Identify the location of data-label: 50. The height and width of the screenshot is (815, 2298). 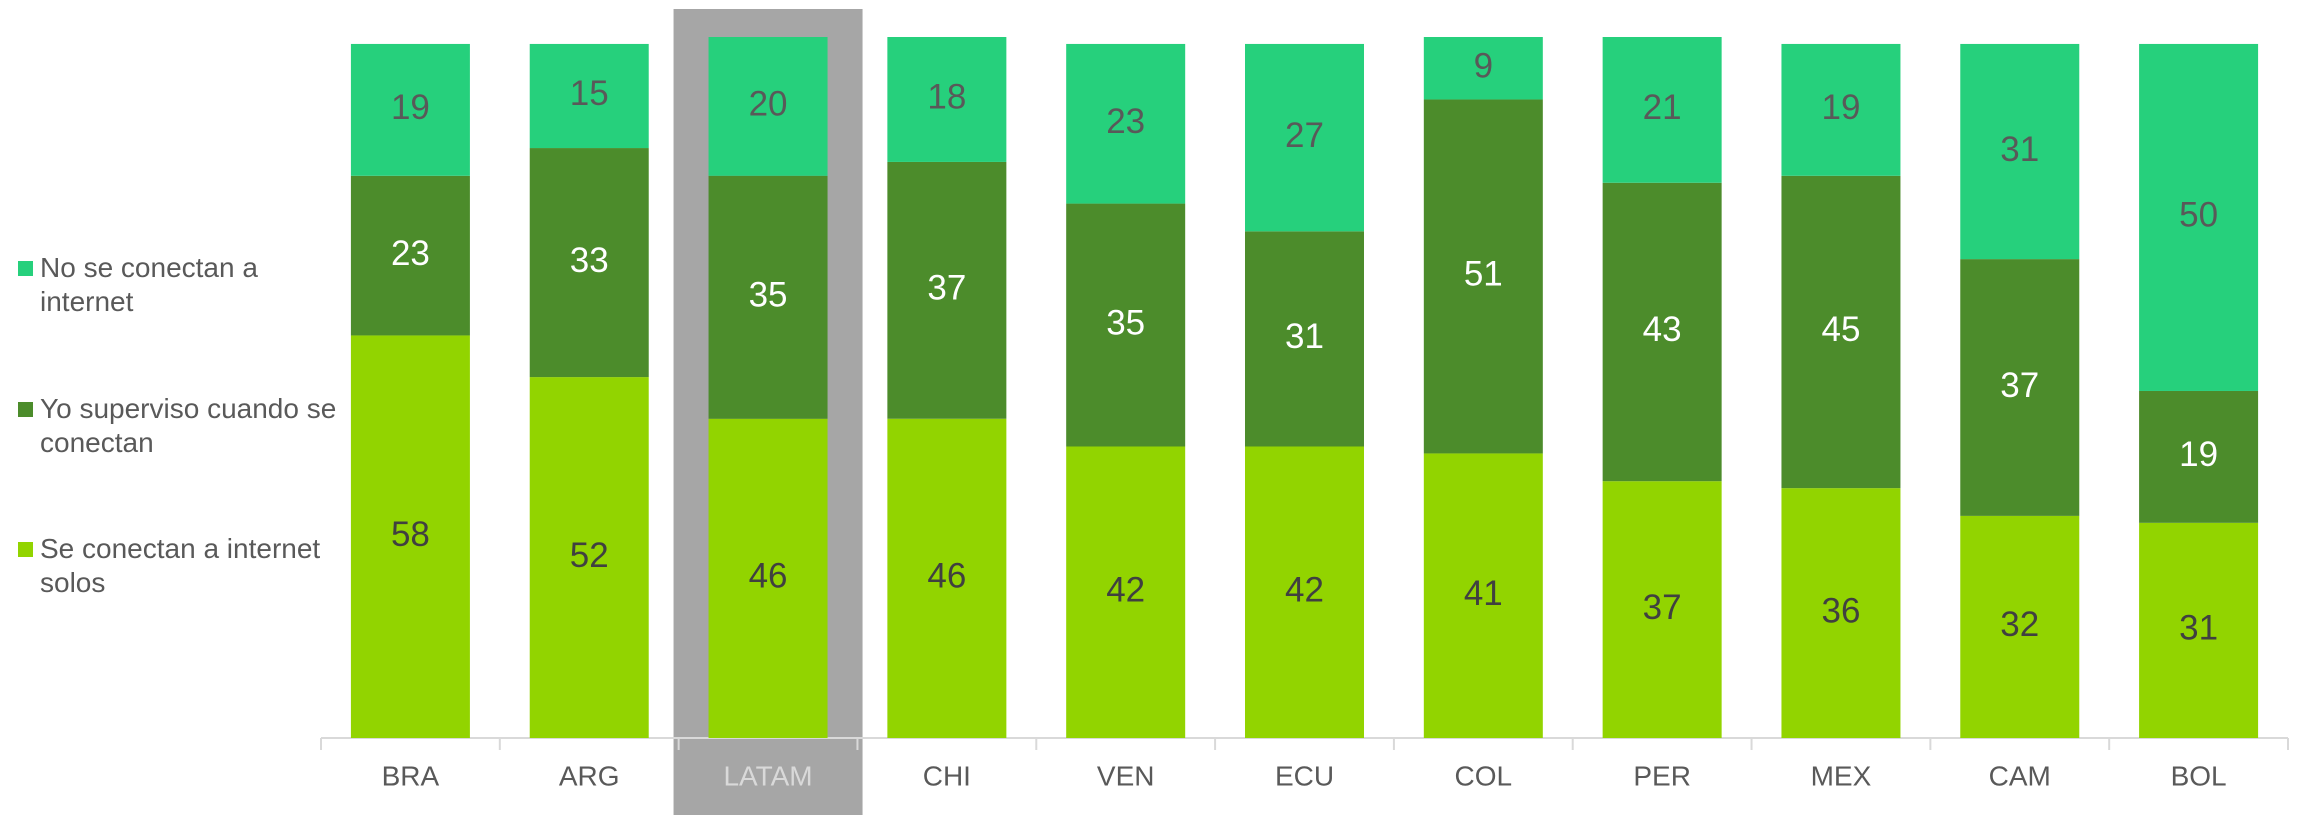
(2198, 215).